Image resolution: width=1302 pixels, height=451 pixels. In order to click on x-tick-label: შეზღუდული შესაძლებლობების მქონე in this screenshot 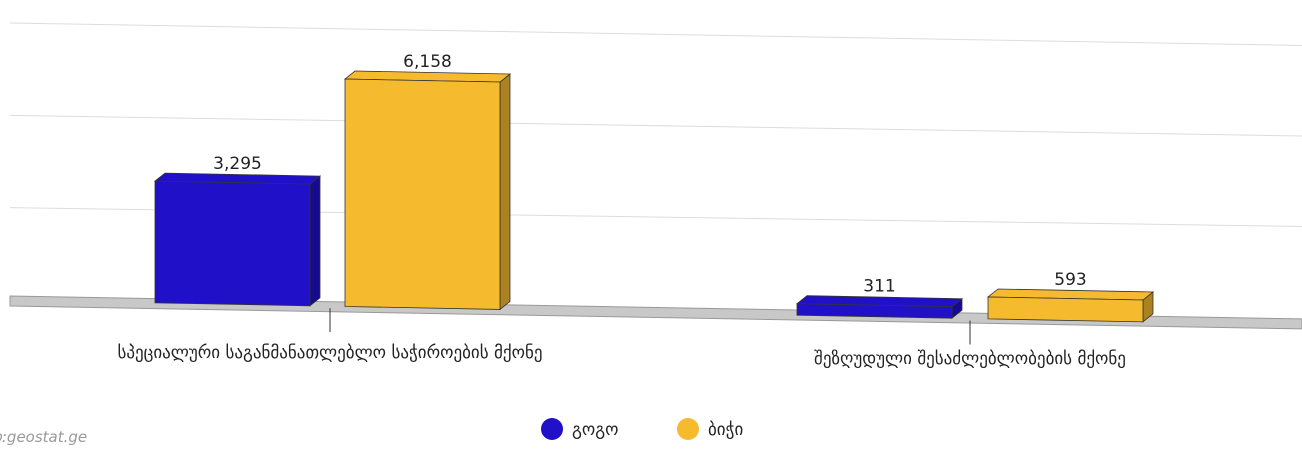, I will do `click(970, 359)`.